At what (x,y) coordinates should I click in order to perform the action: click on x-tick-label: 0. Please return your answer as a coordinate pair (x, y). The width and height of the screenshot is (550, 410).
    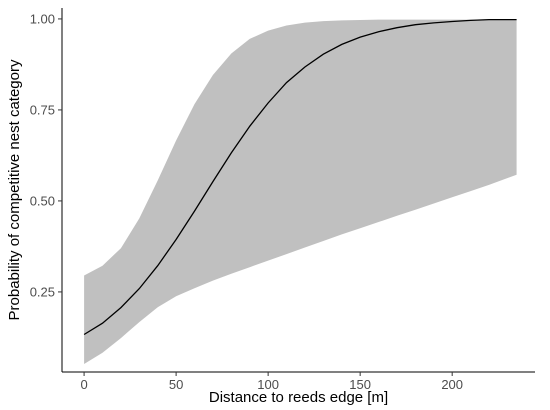
    Looking at the image, I should click on (83, 384).